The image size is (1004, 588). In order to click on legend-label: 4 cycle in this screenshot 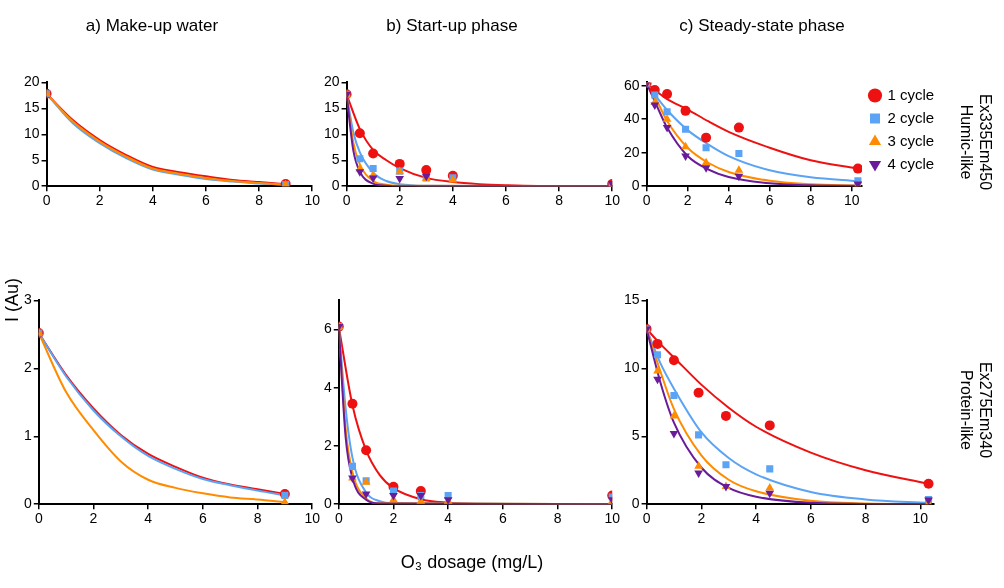, I will do `click(911, 163)`.